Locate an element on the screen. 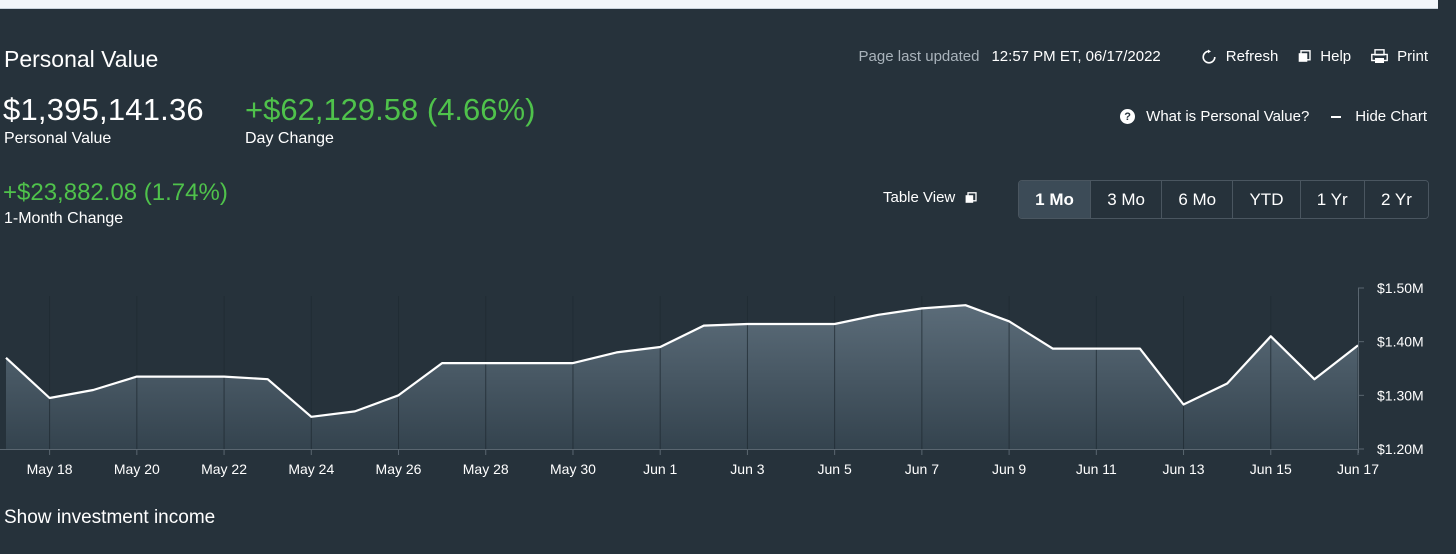  help-icon is located at coordinates (1304, 56).